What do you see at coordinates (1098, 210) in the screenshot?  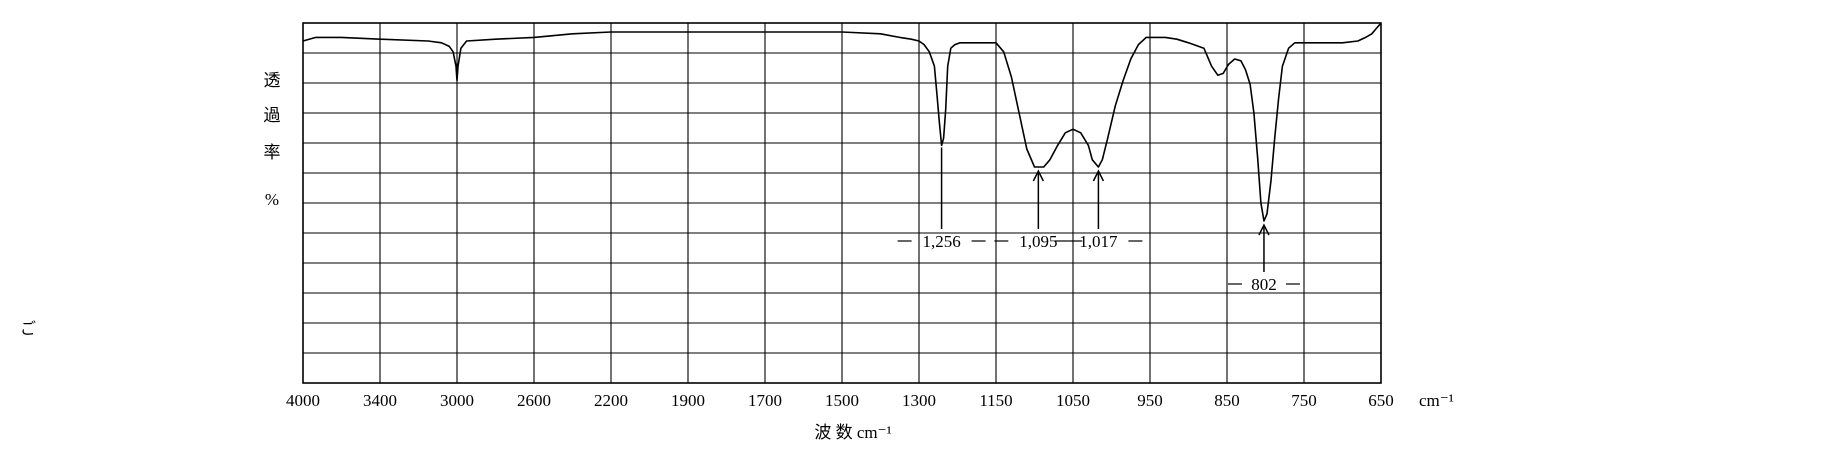 I see `peak-annotation: 1,017` at bounding box center [1098, 210].